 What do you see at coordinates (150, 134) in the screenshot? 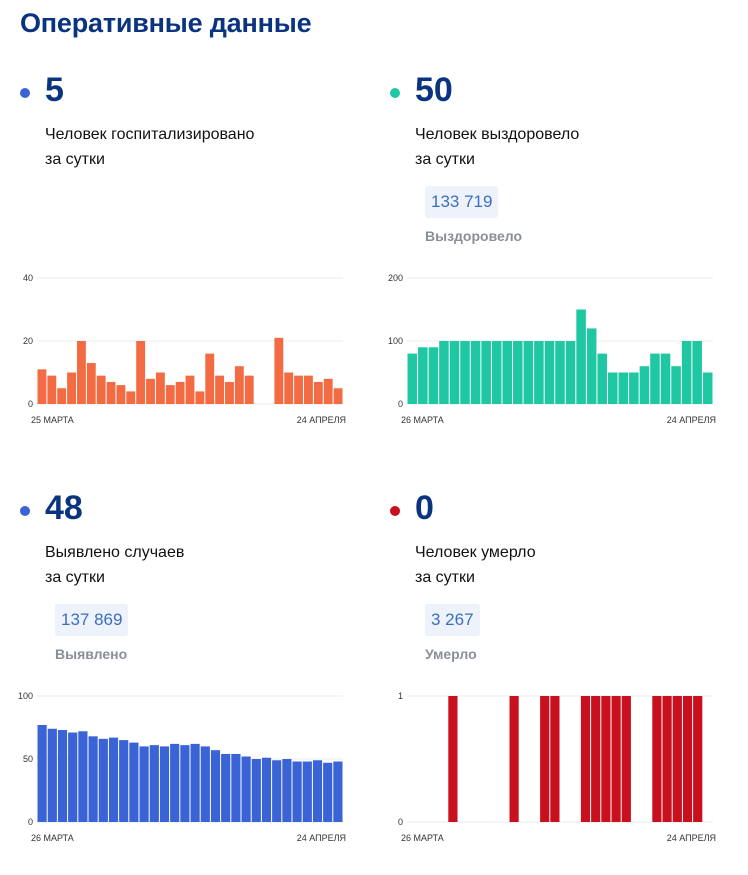
I see `description-line: Человек госпитализировано` at bounding box center [150, 134].